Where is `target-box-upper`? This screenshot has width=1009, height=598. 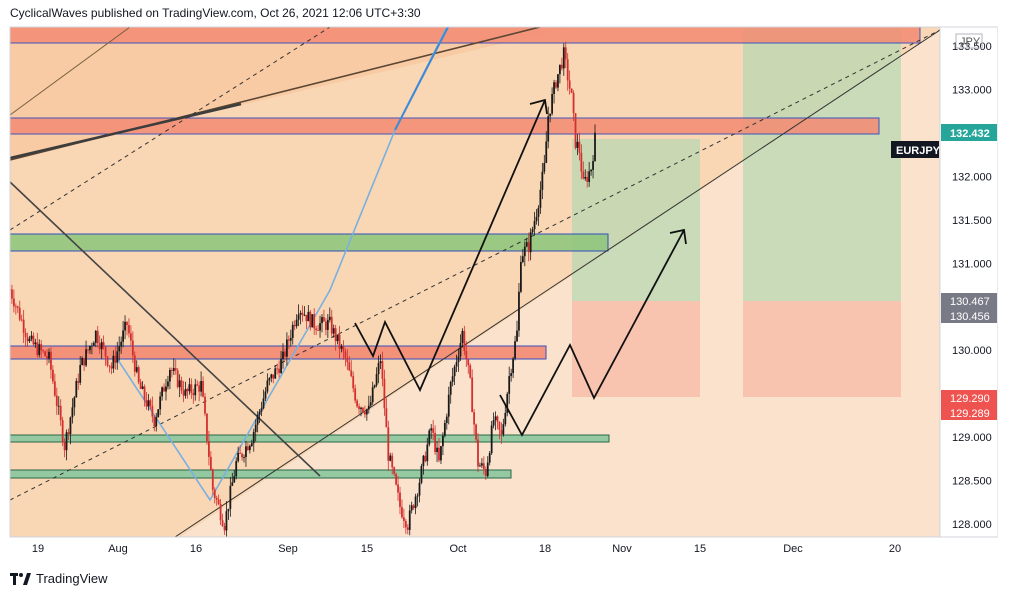
target-box-upper is located at coordinates (636, 220).